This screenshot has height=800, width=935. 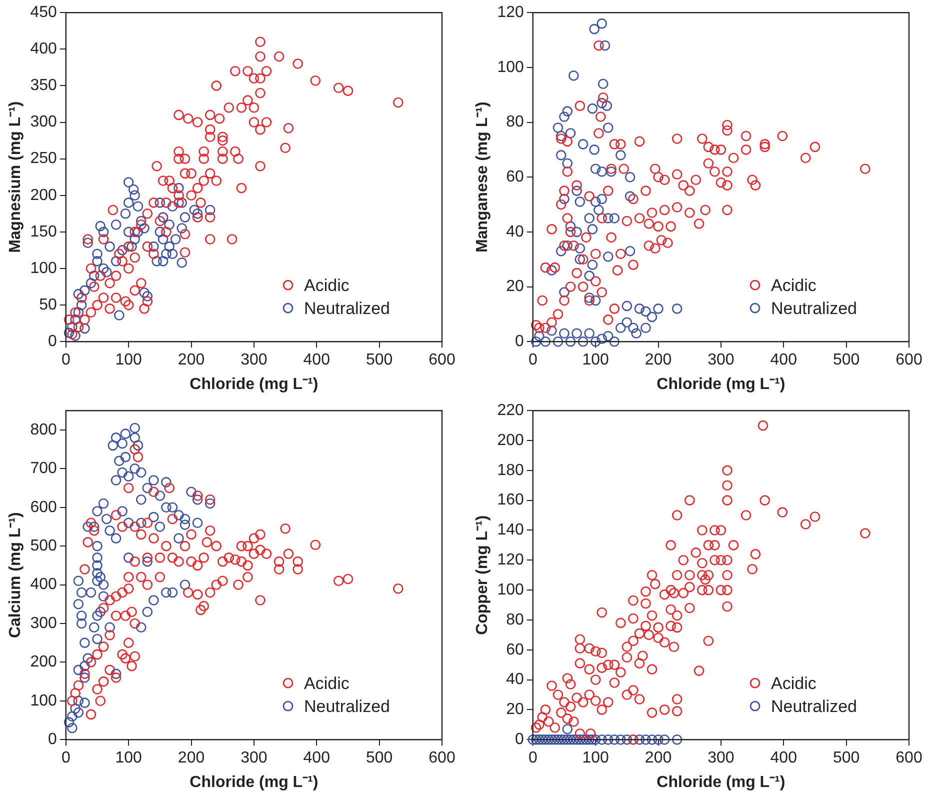 I want to click on y-tick-label: 250, so click(x=43, y=159).